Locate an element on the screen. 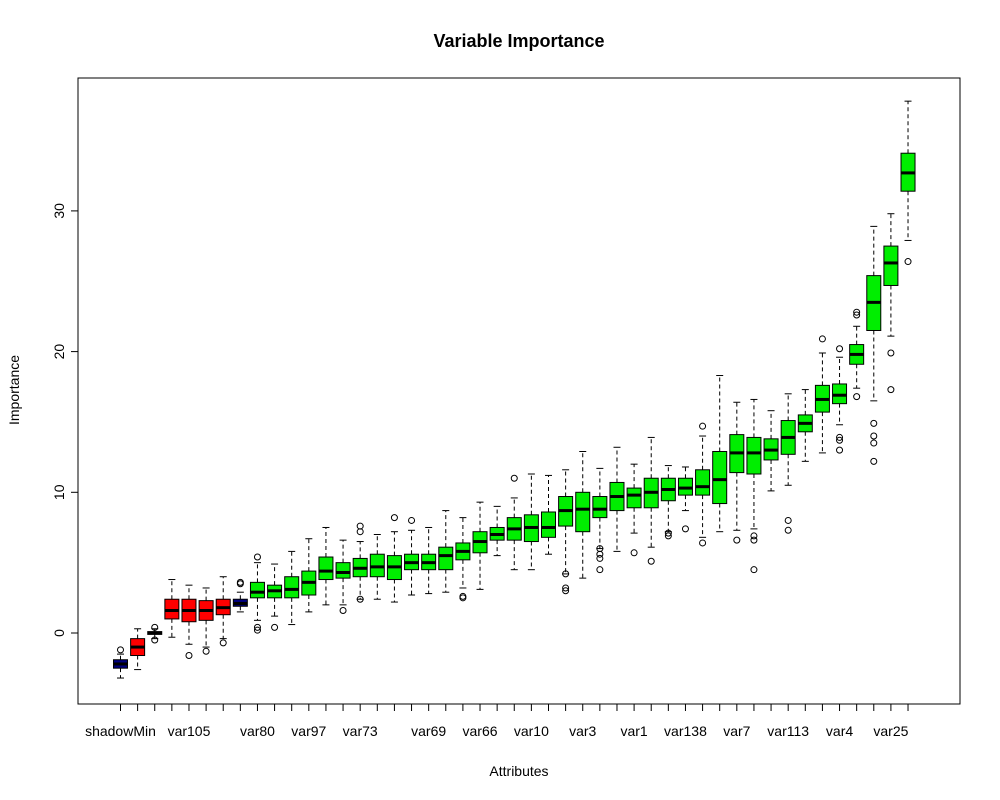  x-tick-label: var25 is located at coordinates (890, 731).